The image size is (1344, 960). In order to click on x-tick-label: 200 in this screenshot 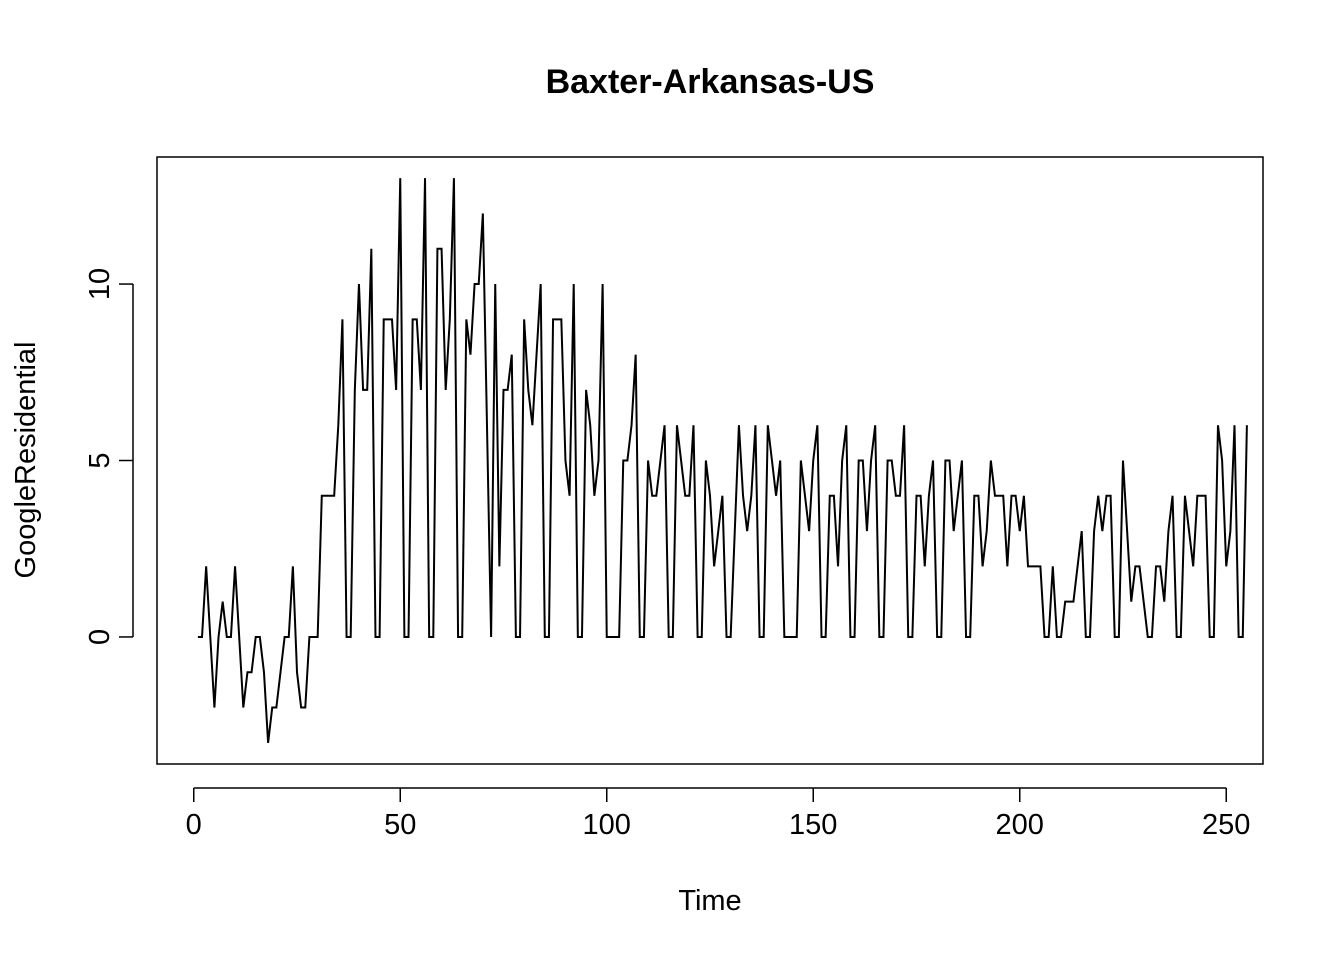, I will do `click(1020, 825)`.